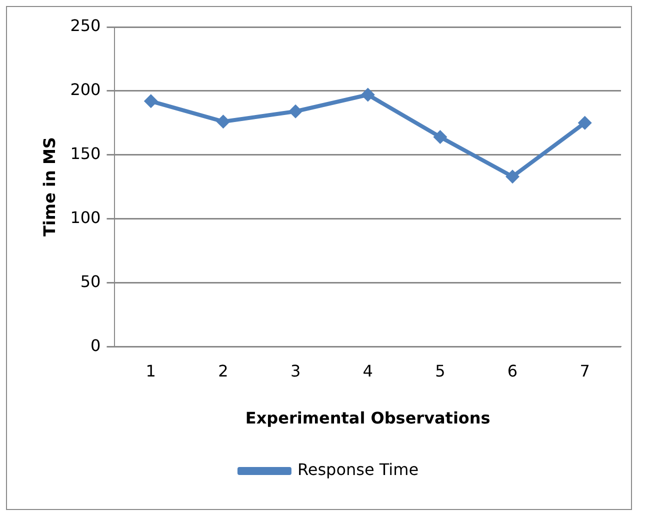 The image size is (648, 526). What do you see at coordinates (90, 281) in the screenshot?
I see `y-tick-label: 50` at bounding box center [90, 281].